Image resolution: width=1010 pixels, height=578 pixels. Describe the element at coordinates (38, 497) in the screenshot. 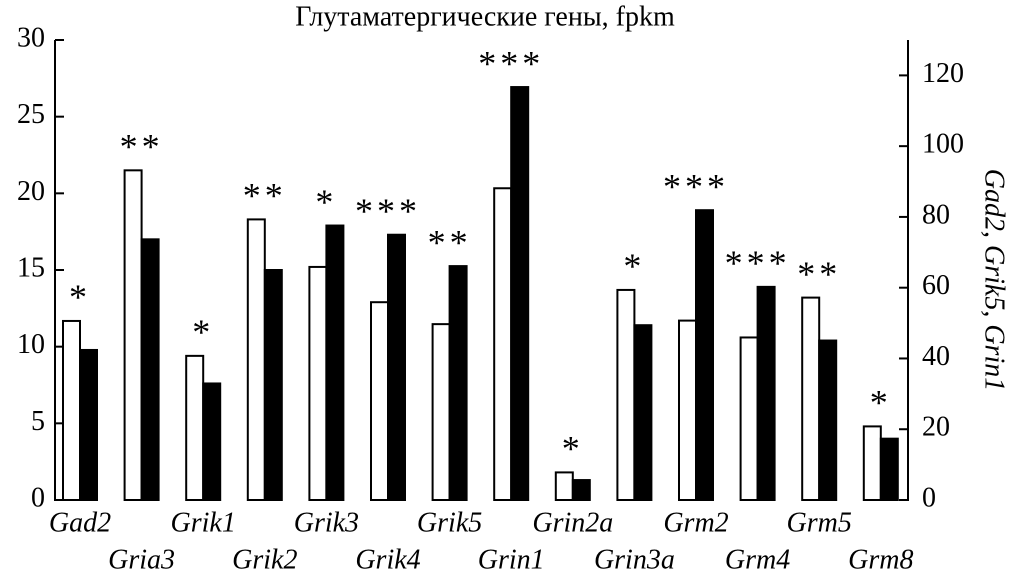

I see `y-tick-label: 0` at that location.